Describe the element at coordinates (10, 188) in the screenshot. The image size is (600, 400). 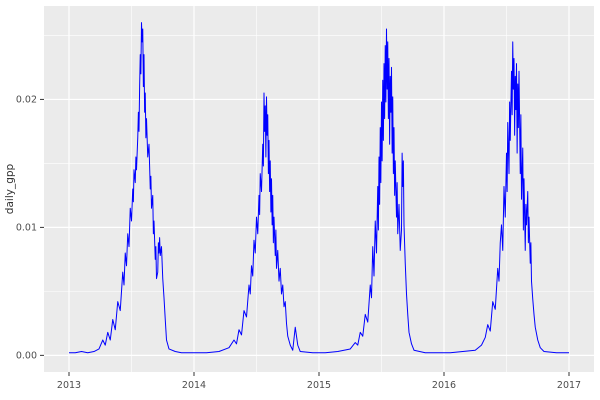
I see `y-axis-title: daily_gpp` at that location.